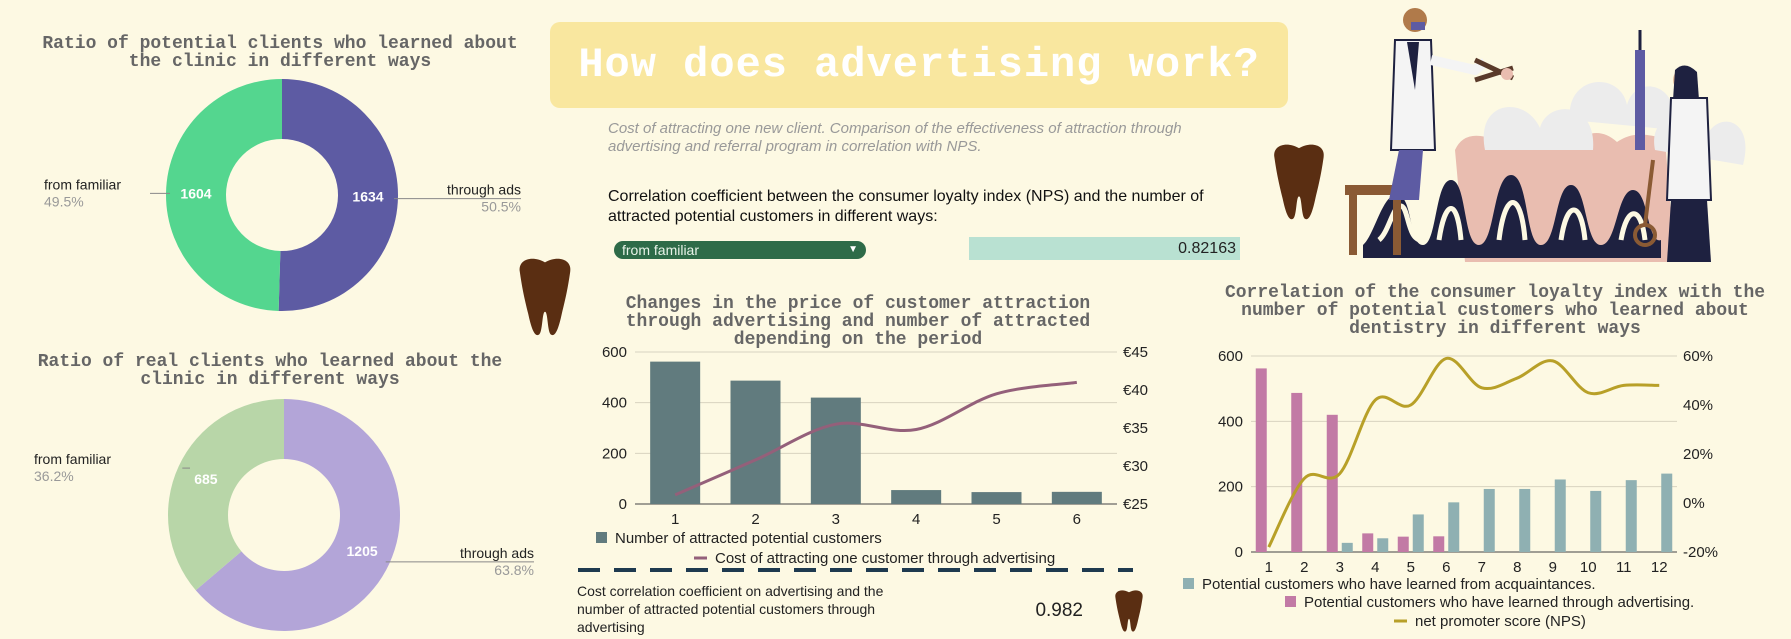  What do you see at coordinates (1545, 135) in the screenshot?
I see `dentists-illustration` at bounding box center [1545, 135].